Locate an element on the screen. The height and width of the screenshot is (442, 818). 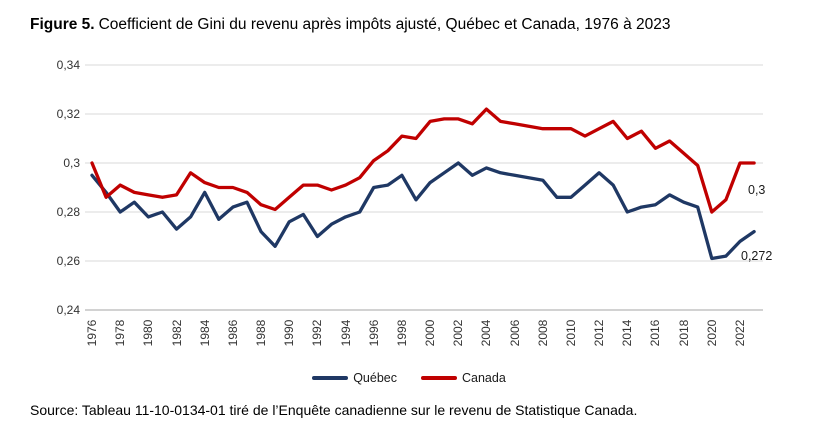
x-tick-label: 1994 is located at coordinates (345, 333).